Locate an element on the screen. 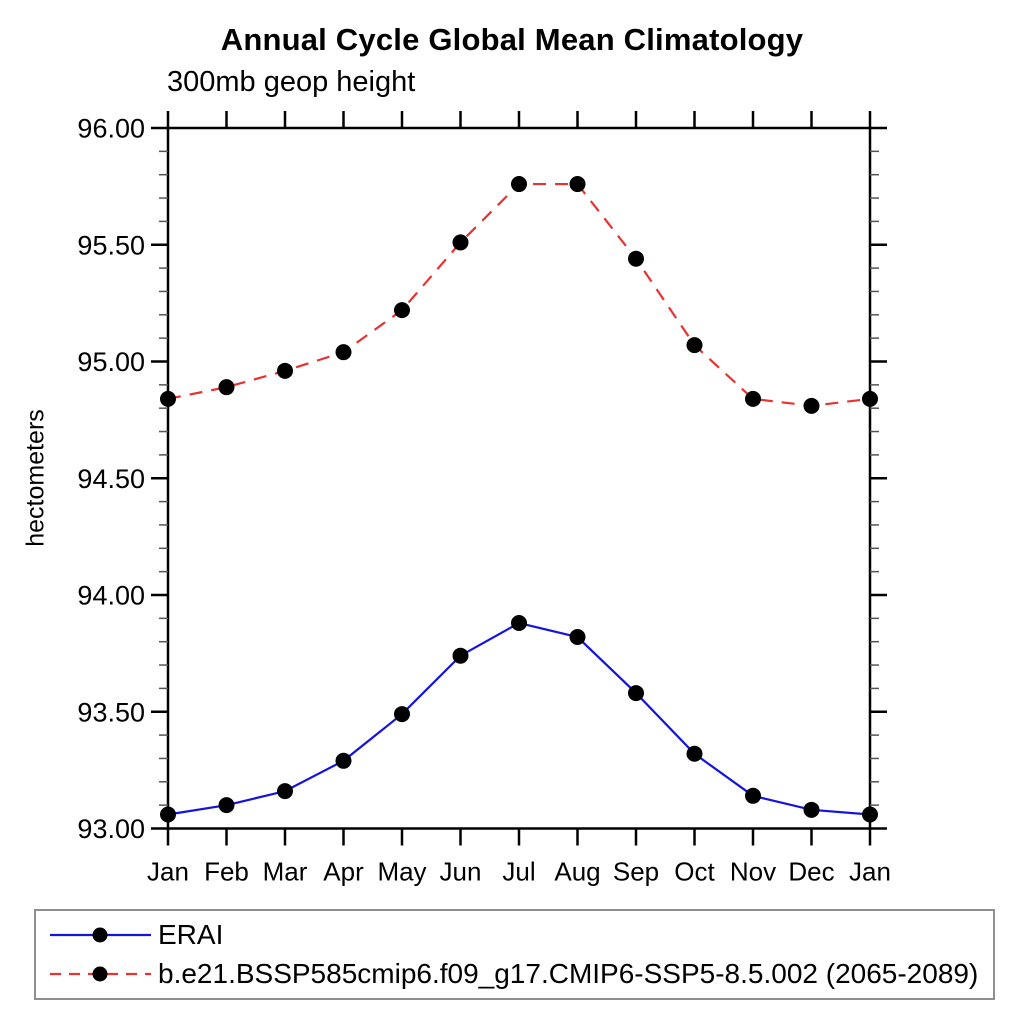 The image size is (1024, 1024). svg-text: 94.00 is located at coordinates (111, 596).